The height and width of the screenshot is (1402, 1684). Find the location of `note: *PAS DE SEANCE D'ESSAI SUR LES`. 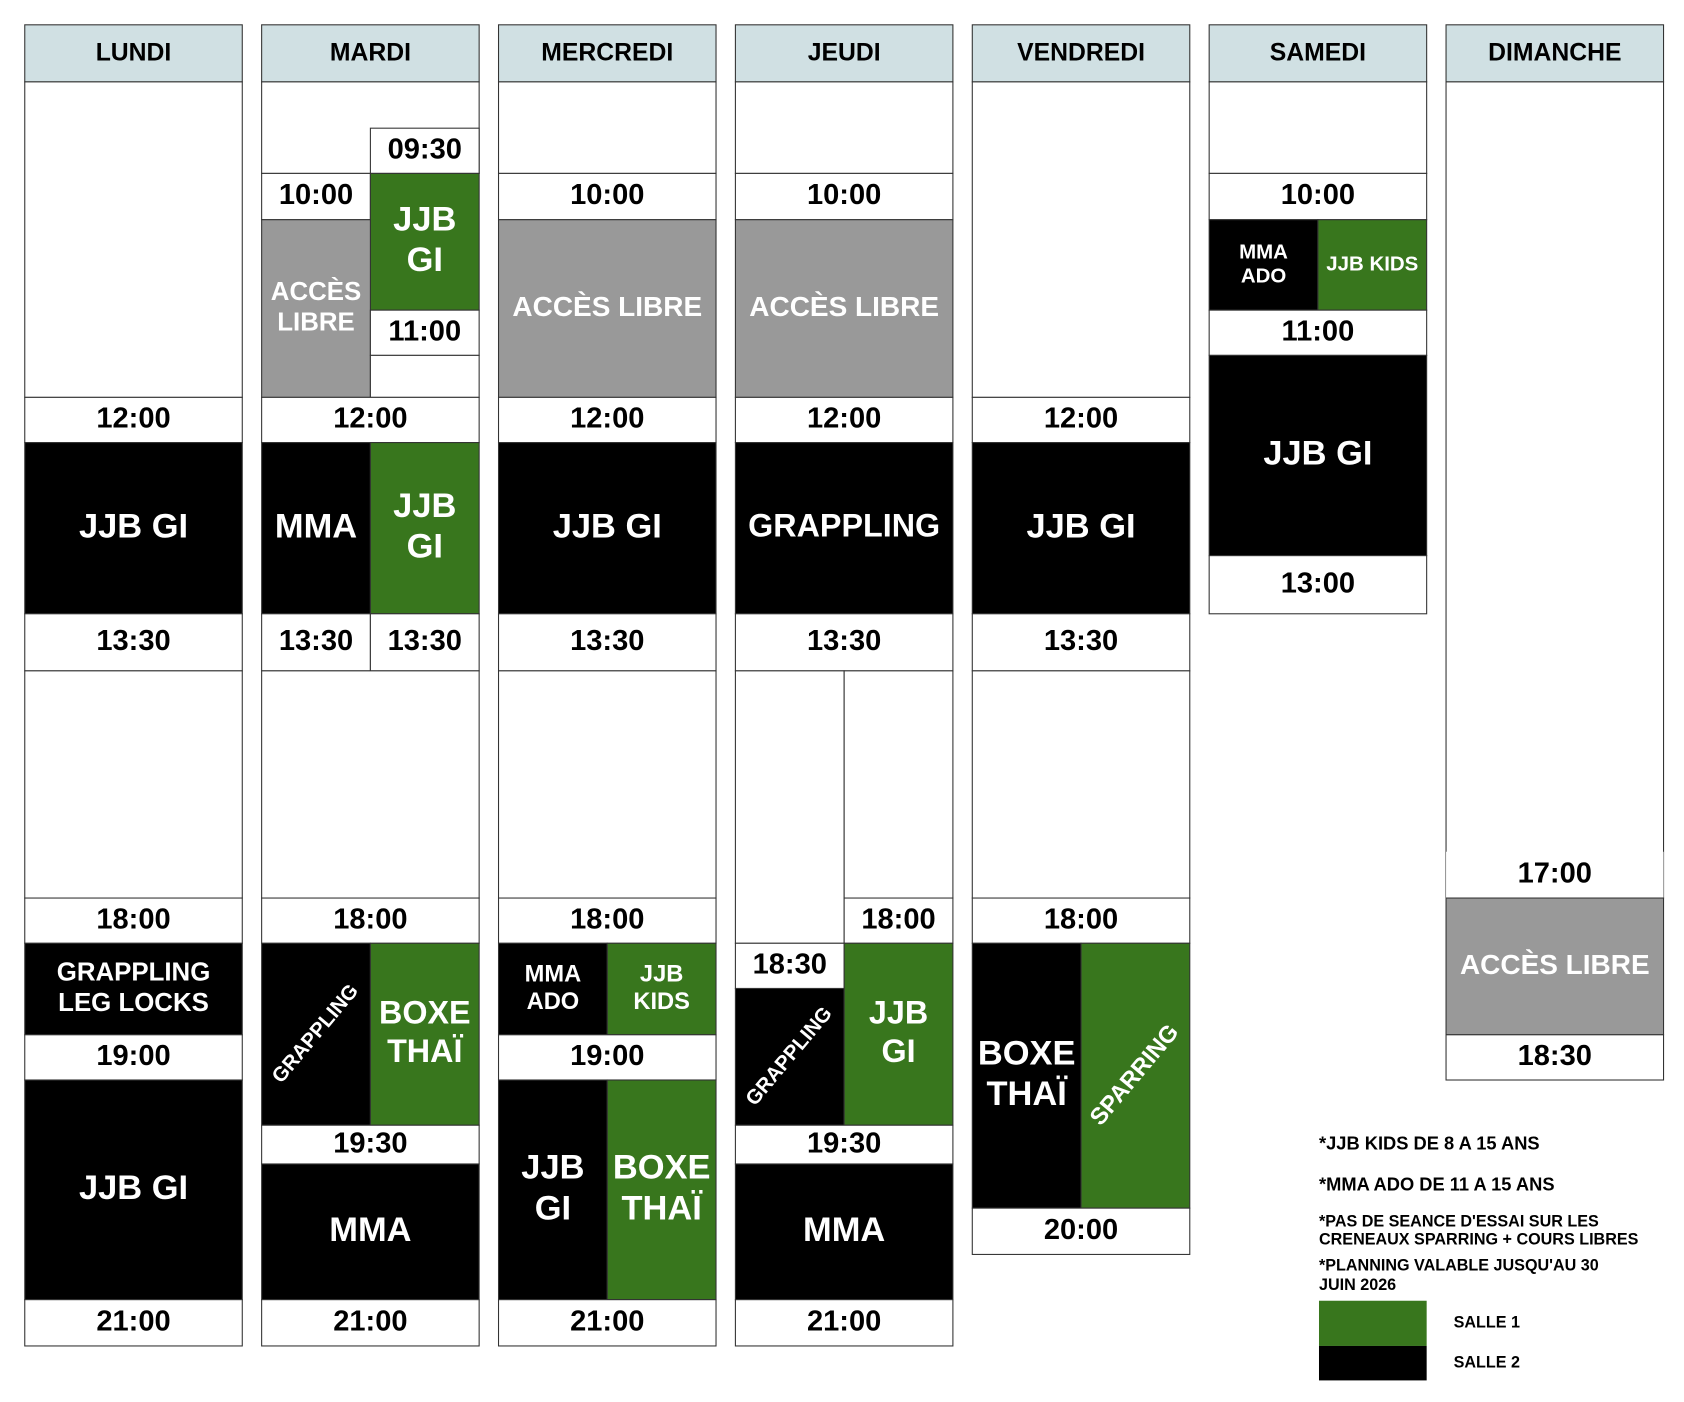

note: *PAS DE SEANCE D'ESSAI SUR LES is located at coordinates (1459, 1221).